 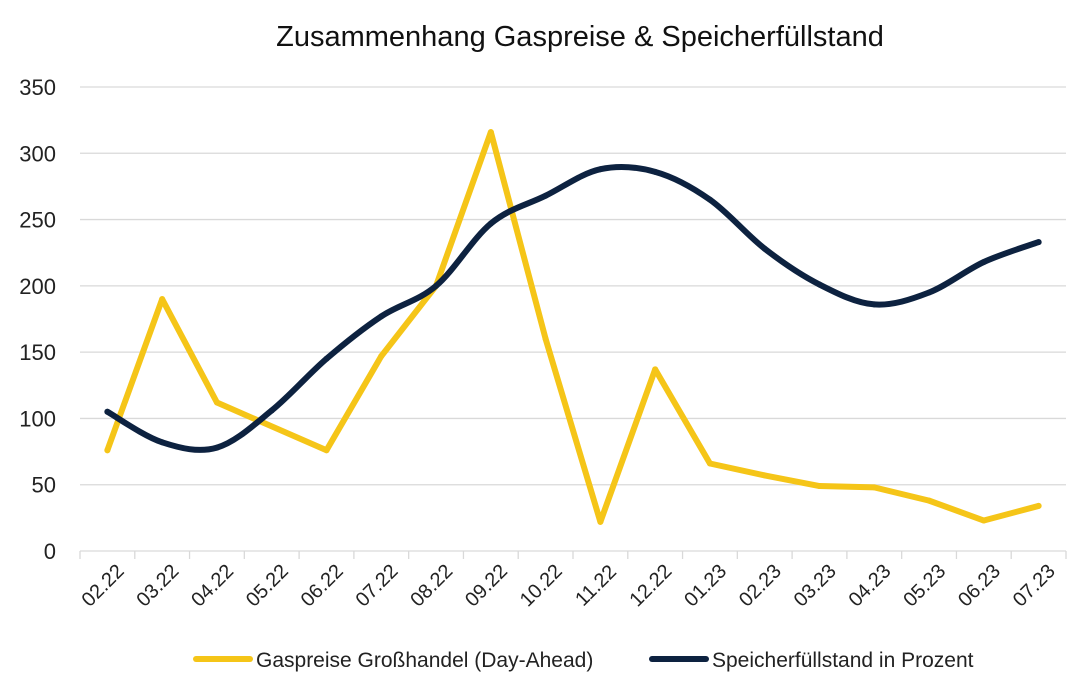 I want to click on x-tick-label: 03.22, so click(x=157, y=585).